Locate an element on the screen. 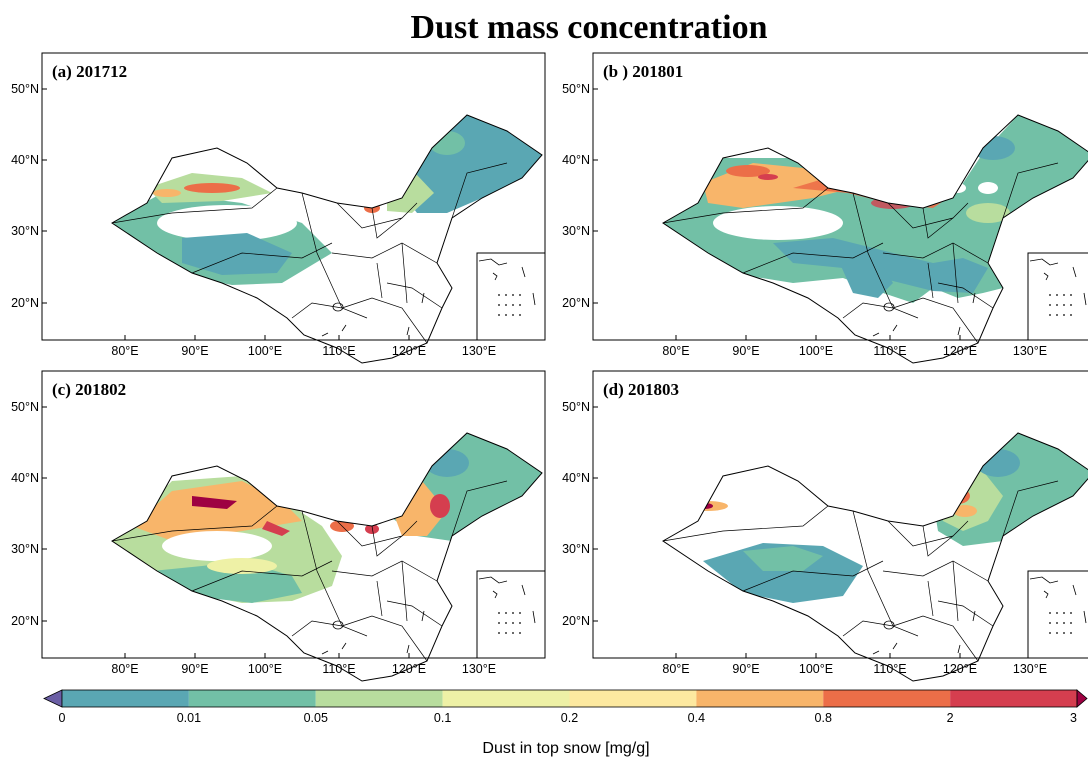  panel-b is located at coordinates (870, 244).